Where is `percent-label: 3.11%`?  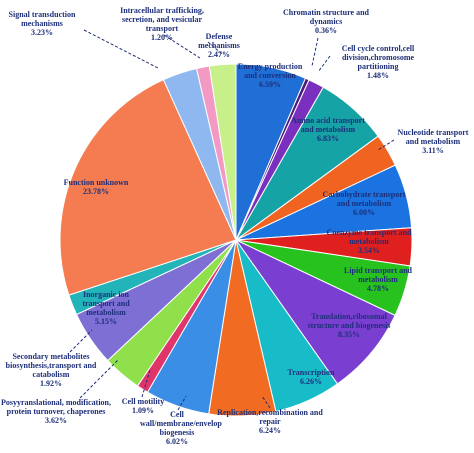 percent-label: 3.11% is located at coordinates (433, 150).